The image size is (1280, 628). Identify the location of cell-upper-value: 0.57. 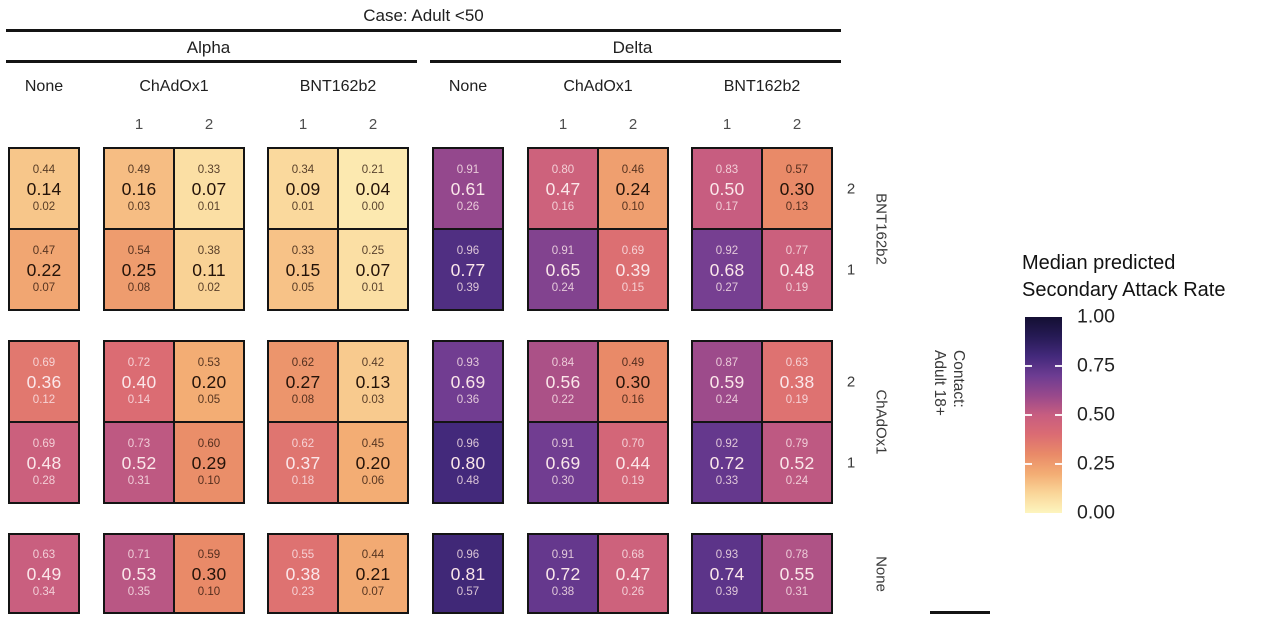
(797, 169).